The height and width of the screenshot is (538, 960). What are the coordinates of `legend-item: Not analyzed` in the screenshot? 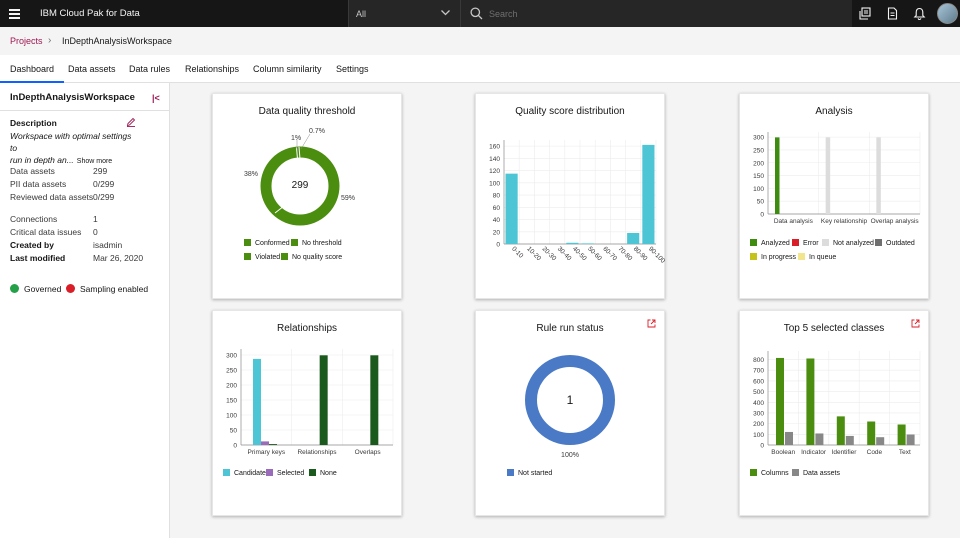 It's located at (848, 243).